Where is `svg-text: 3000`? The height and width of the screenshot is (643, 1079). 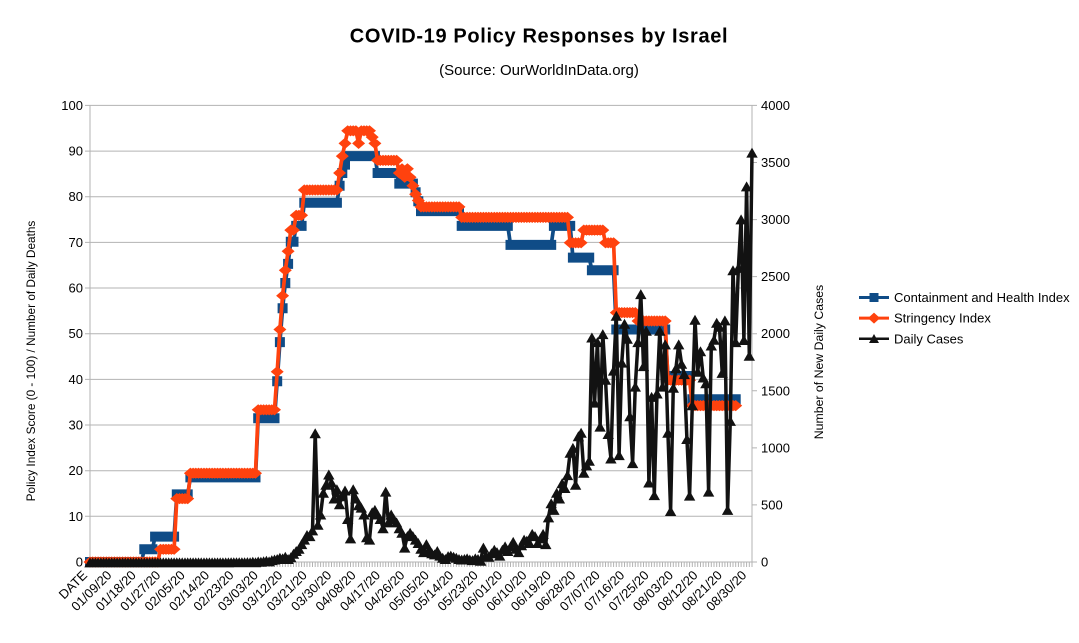
svg-text: 3000 is located at coordinates (775, 219).